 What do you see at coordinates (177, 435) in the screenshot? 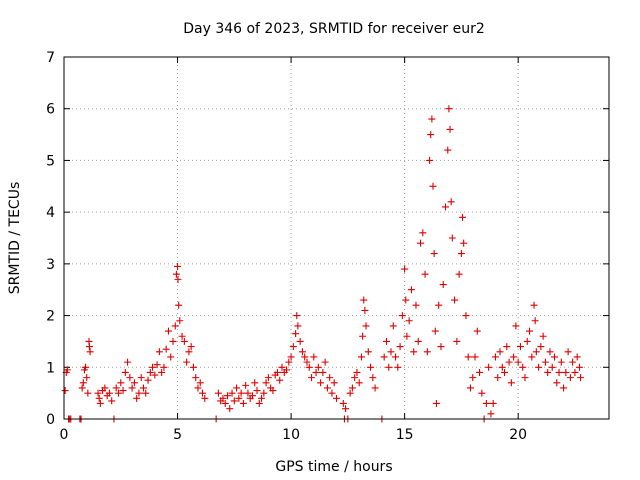
I see `x-tick-label: 5` at bounding box center [177, 435].